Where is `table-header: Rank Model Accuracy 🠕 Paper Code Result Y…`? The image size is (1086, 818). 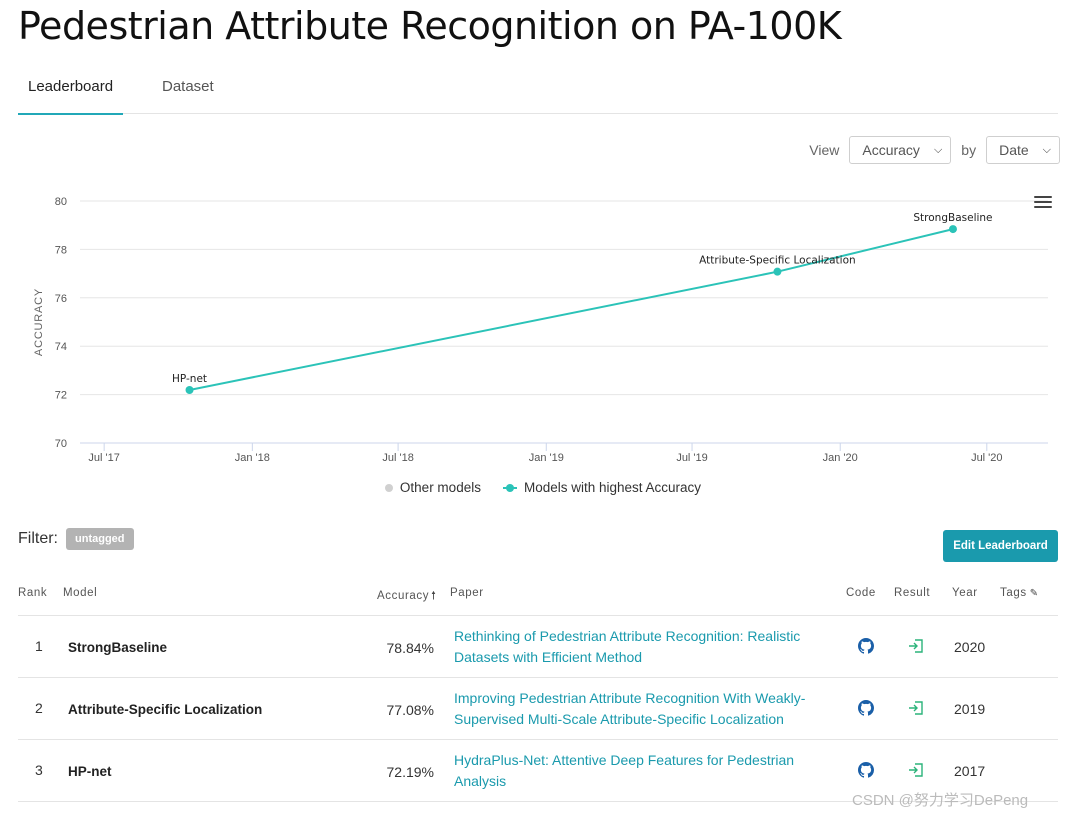
table-header: Rank Model Accuracy 🠕 Paper Code Result Y… is located at coordinates (538, 597).